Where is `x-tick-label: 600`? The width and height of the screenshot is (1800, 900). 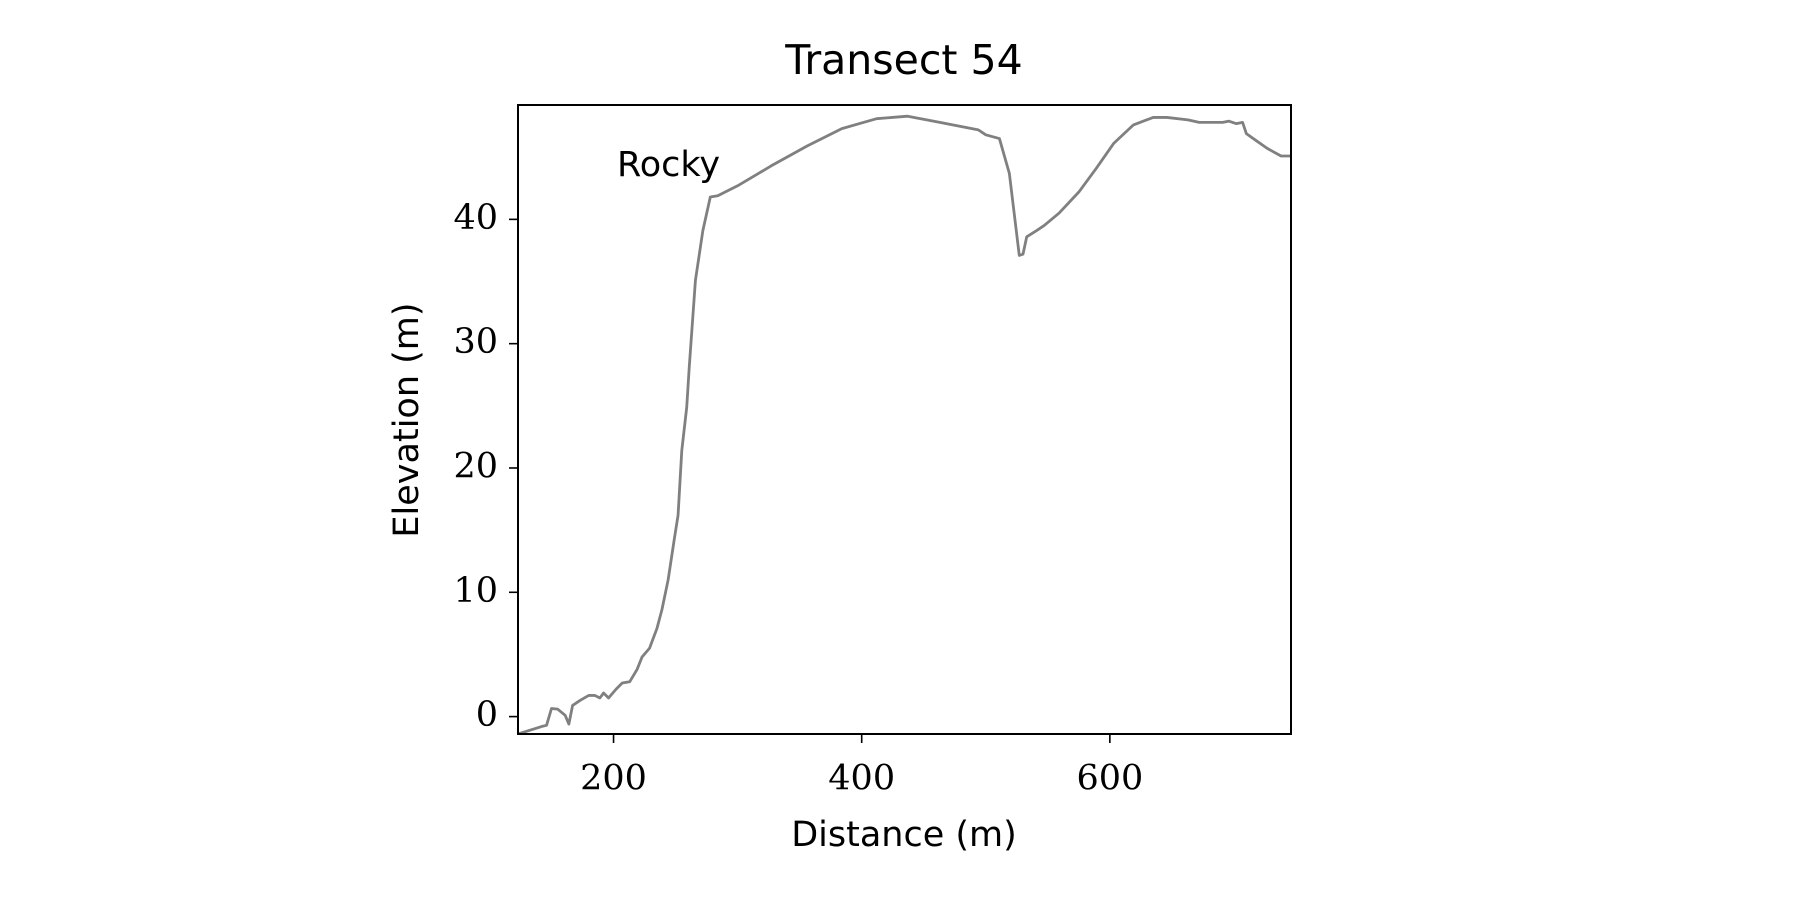
x-tick-label: 600 is located at coordinates (1109, 779).